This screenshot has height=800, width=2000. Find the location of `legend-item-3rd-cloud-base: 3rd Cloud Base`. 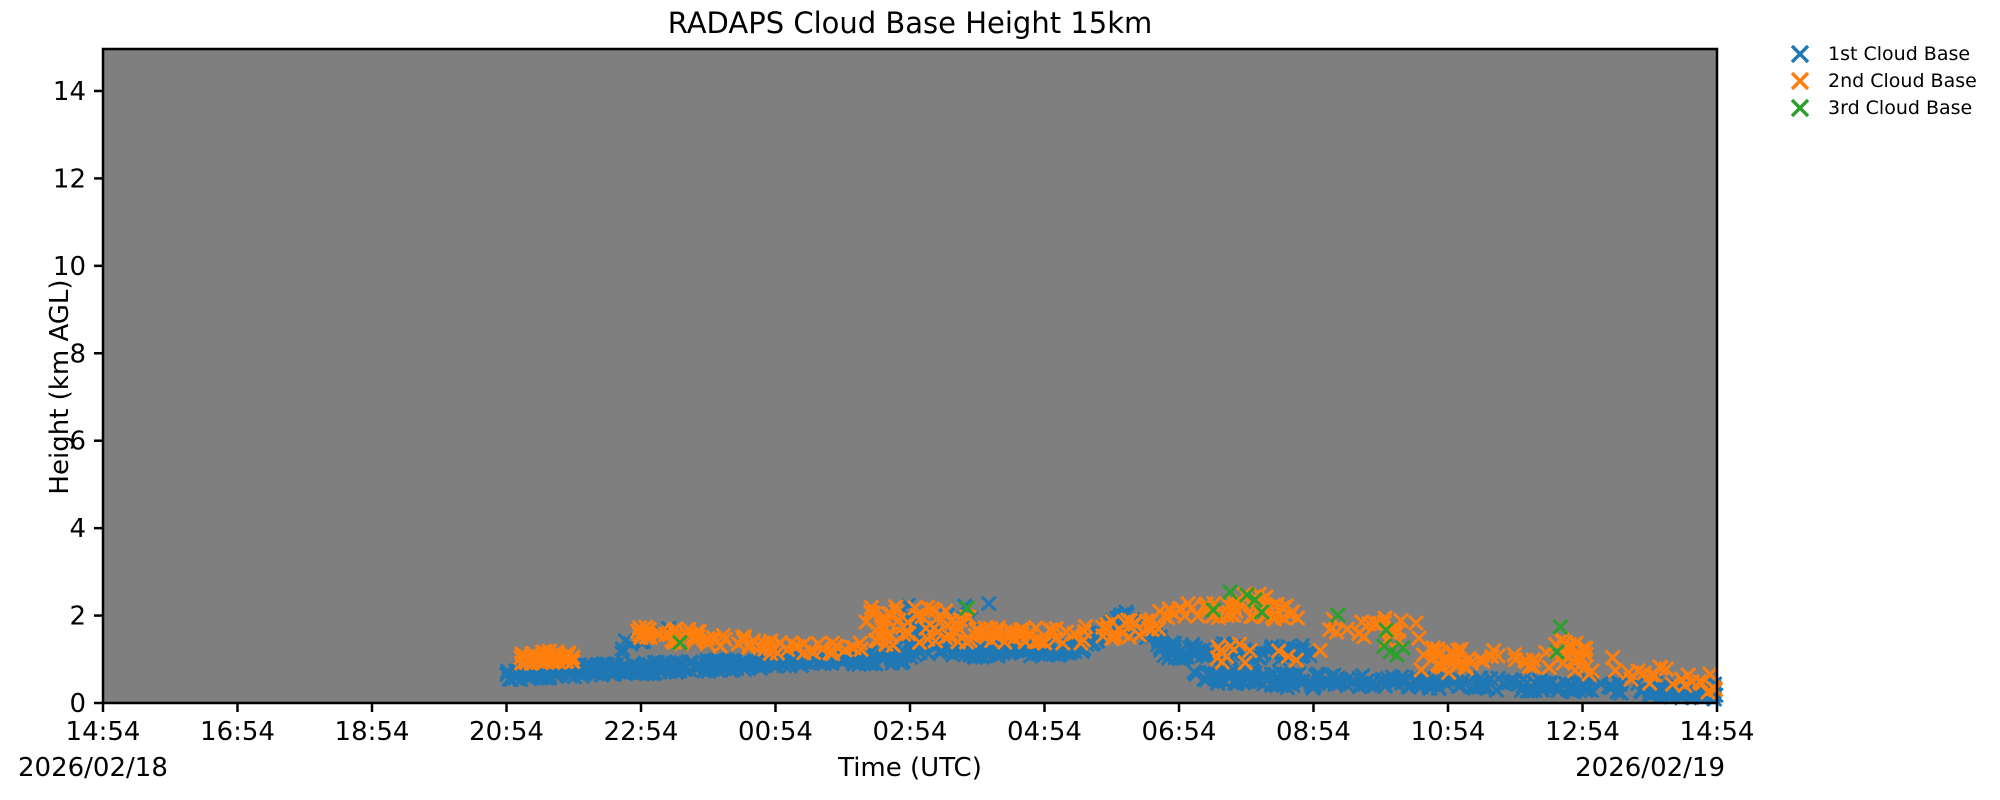

legend-item-3rd-cloud-base: 3rd Cloud Base is located at coordinates (1882, 107).